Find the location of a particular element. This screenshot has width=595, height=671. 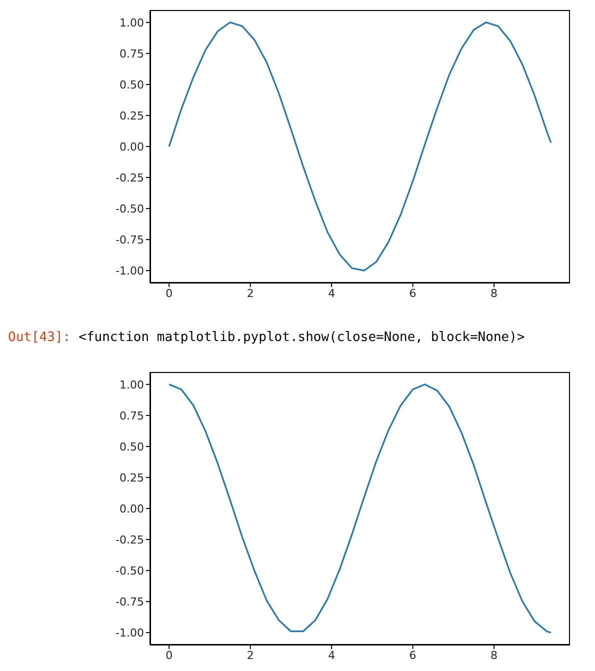

text: <function matplotlib.pyplot.show(close=None, block=None)> is located at coordinates (301, 337).